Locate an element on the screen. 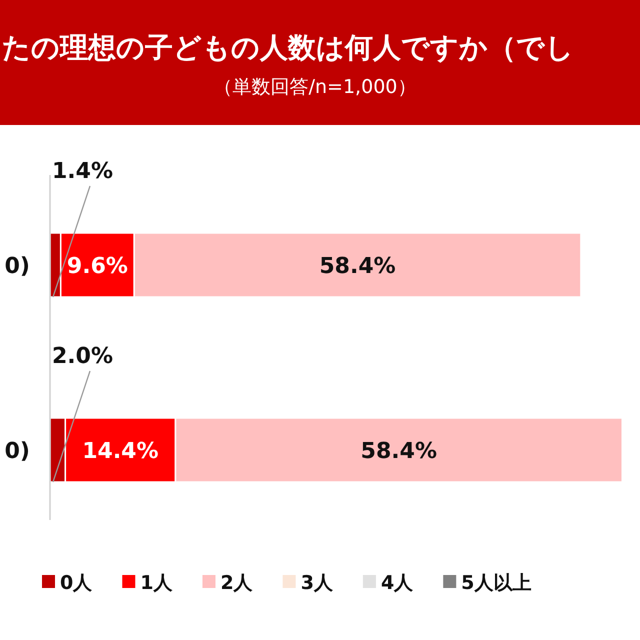 The height and width of the screenshot is (640, 640). data-label: 14.4% is located at coordinates (120, 451).